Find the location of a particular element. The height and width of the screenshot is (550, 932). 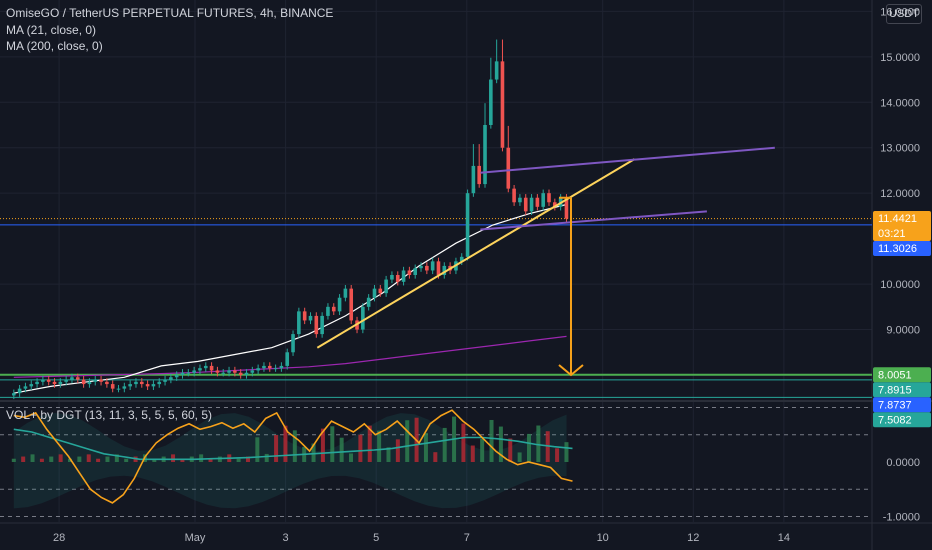

price-tick-label: 9.0000 is located at coordinates (903, 331).